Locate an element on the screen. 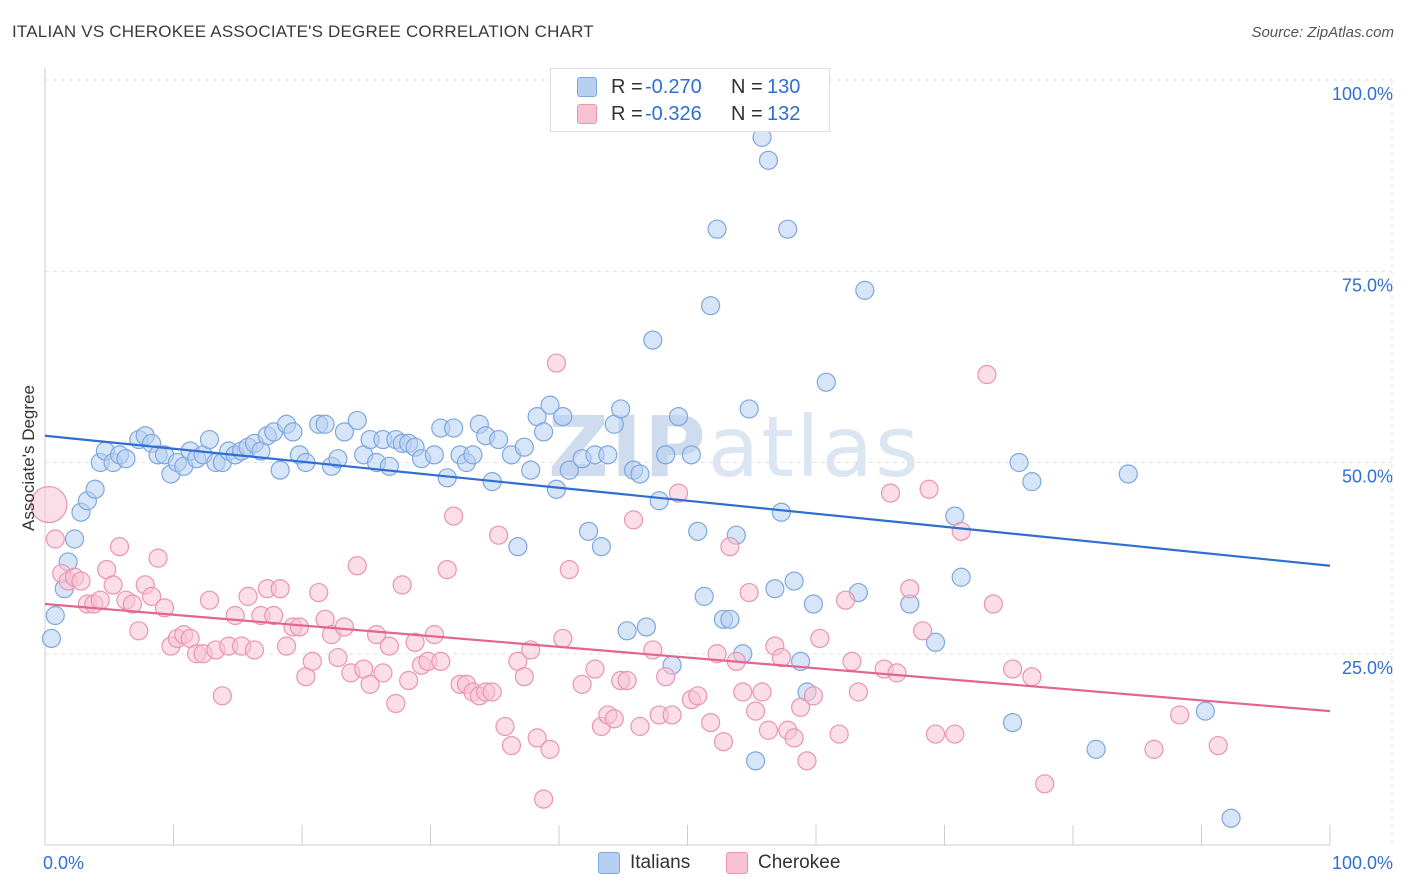  r-value: -0.326 is located at coordinates (673, 113).